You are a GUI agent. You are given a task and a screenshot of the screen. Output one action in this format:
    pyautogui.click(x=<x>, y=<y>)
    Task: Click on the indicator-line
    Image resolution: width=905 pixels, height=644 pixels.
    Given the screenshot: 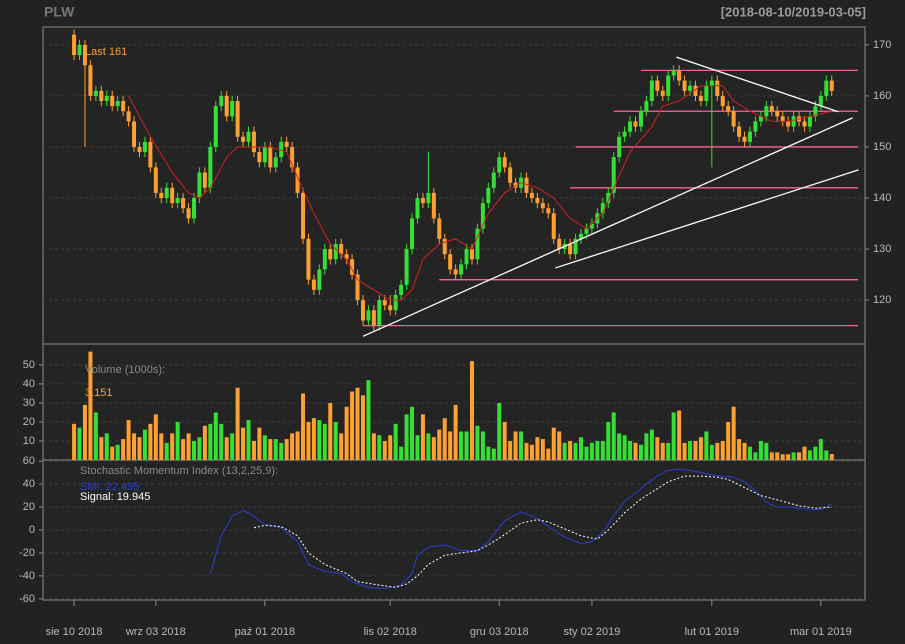 What is the action you would take?
    pyautogui.click(x=520, y=529)
    